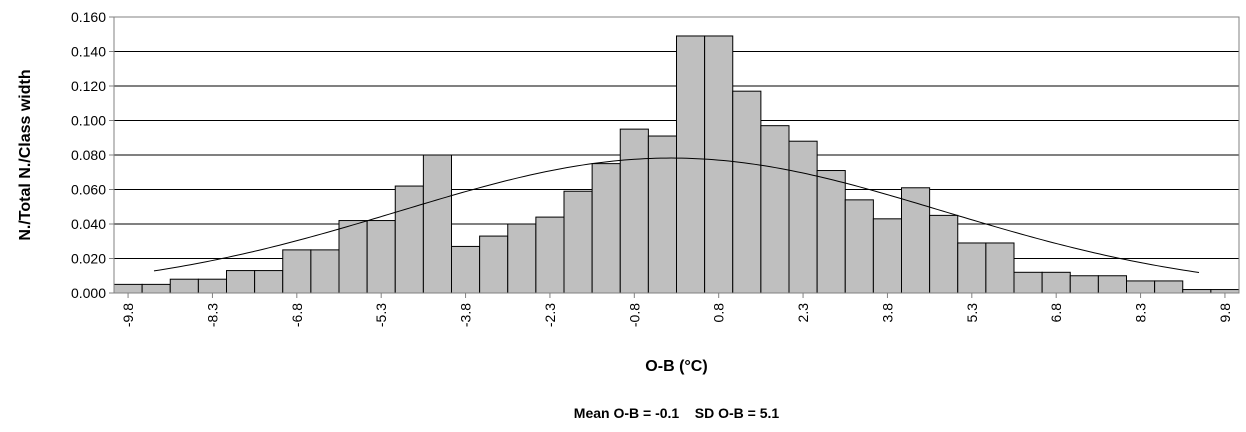  I want to click on x-tick-label: -8.3, so click(212, 315).